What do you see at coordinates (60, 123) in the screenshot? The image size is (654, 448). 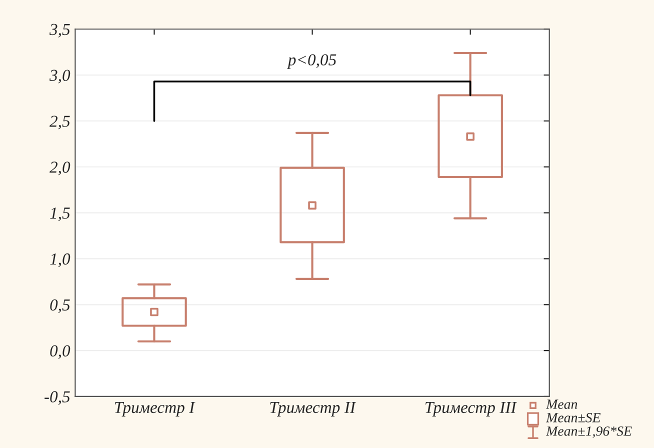 I see `y-tick-label: 2,5` at bounding box center [60, 123].